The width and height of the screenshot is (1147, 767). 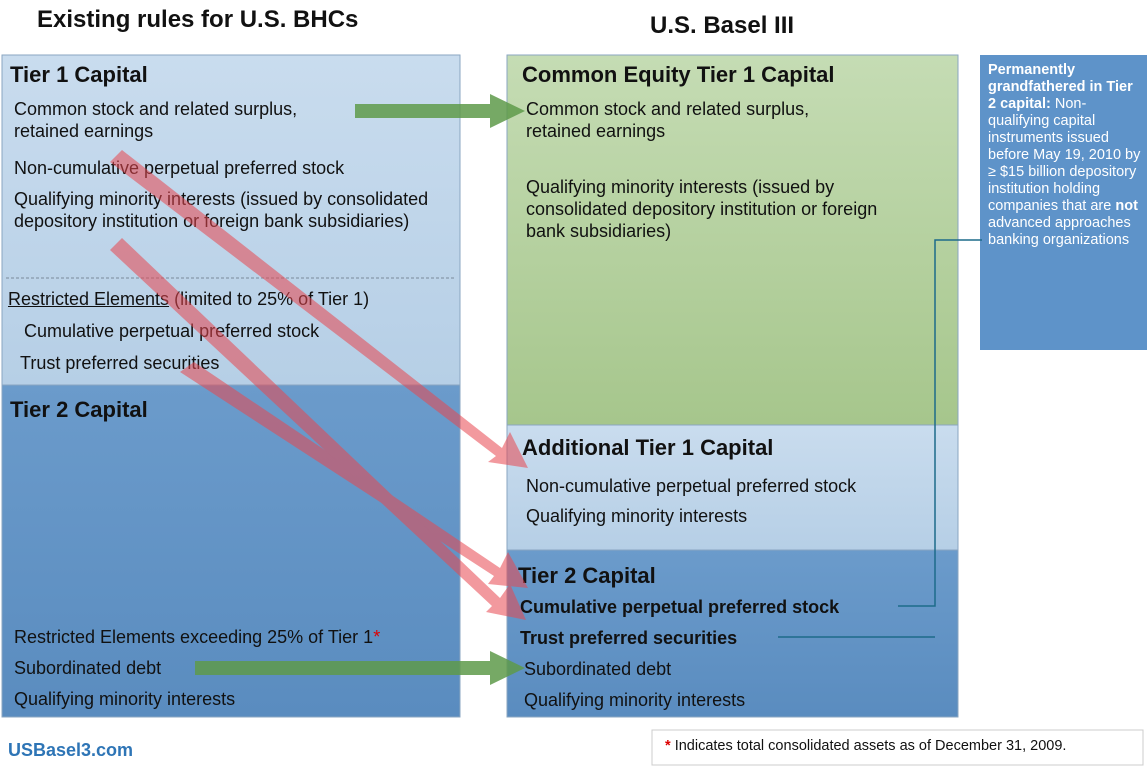 I want to click on right-tier2-box, so click(x=732, y=633).